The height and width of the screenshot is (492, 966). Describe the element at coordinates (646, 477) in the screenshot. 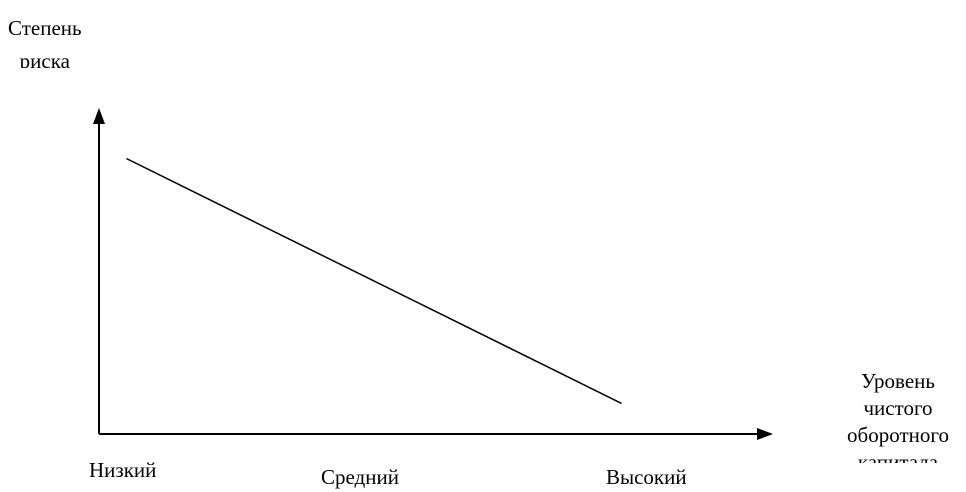

I see `x-tick-label-high: Высокий` at that location.